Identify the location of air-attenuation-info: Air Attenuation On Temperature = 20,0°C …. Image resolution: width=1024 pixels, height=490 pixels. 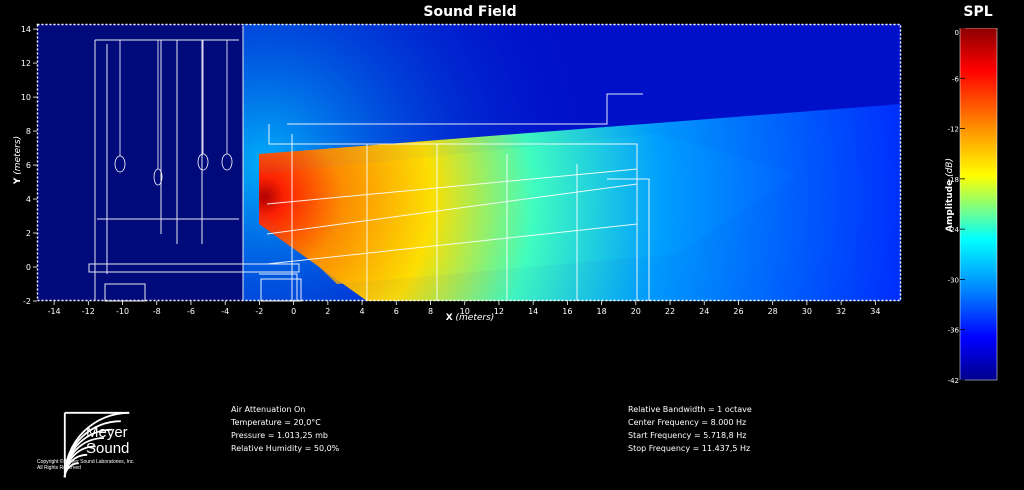
(361, 429).